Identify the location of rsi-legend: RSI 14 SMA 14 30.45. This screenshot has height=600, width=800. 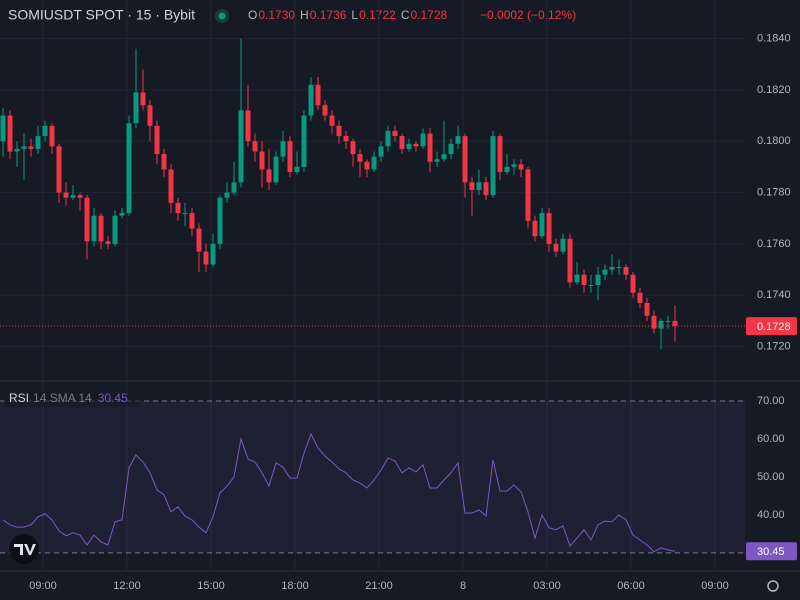
(68, 398).